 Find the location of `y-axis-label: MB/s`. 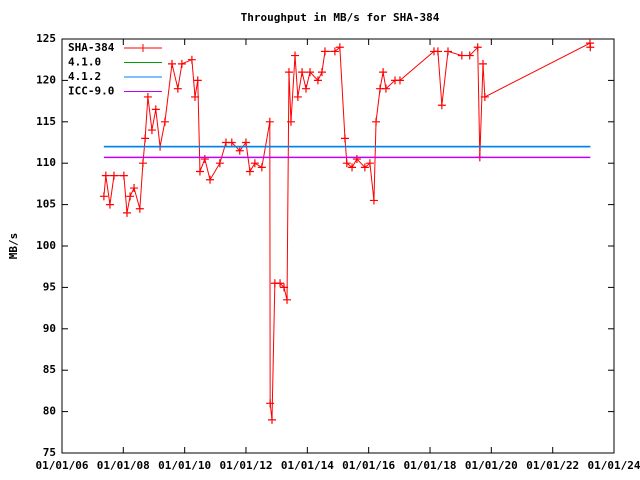

y-axis-label: MB/s is located at coordinates (13, 246).